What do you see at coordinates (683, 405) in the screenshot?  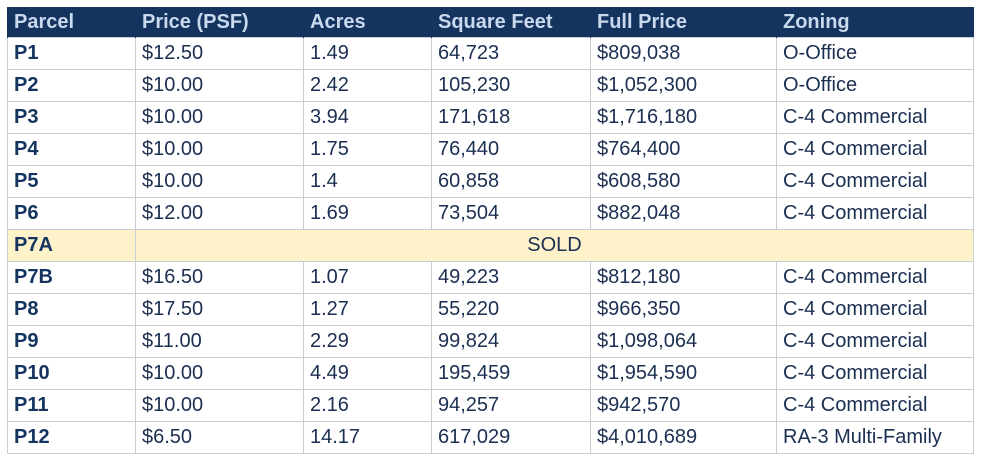 I see `full-price-cell: $942,570` at bounding box center [683, 405].